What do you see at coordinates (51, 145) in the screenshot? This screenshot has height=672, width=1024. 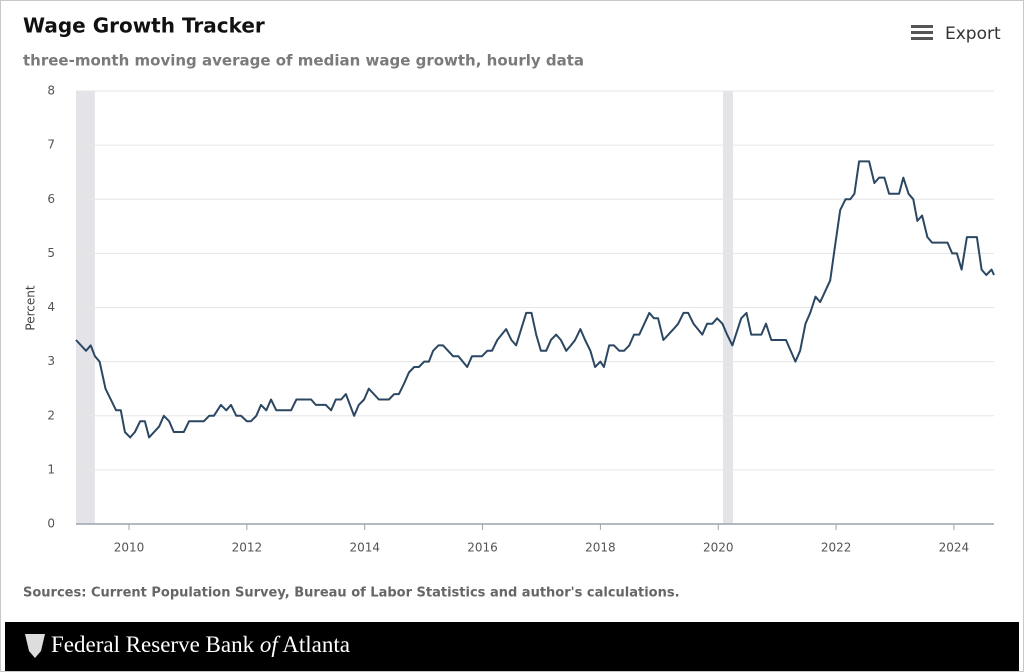 I see `y-tick-label: 7` at bounding box center [51, 145].